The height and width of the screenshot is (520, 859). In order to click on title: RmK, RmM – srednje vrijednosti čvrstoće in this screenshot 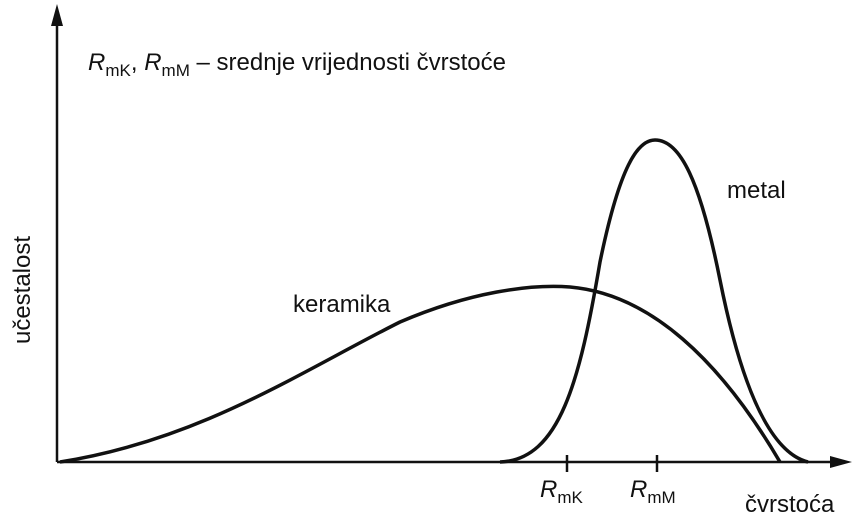, I will do `click(297, 64)`.